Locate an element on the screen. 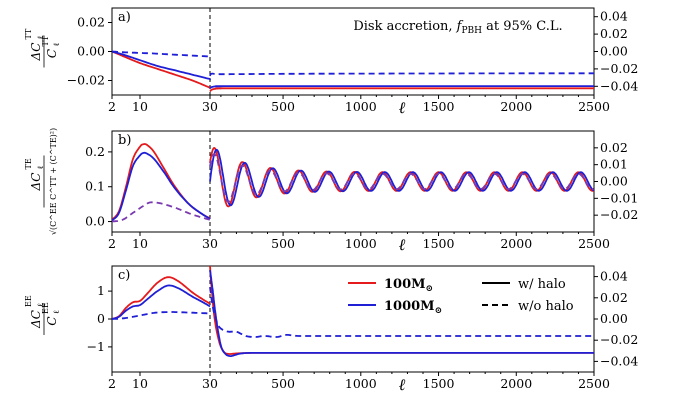 This screenshot has height=397, width=675. y-tick-label-left: 0.02 is located at coordinates (91, 22).